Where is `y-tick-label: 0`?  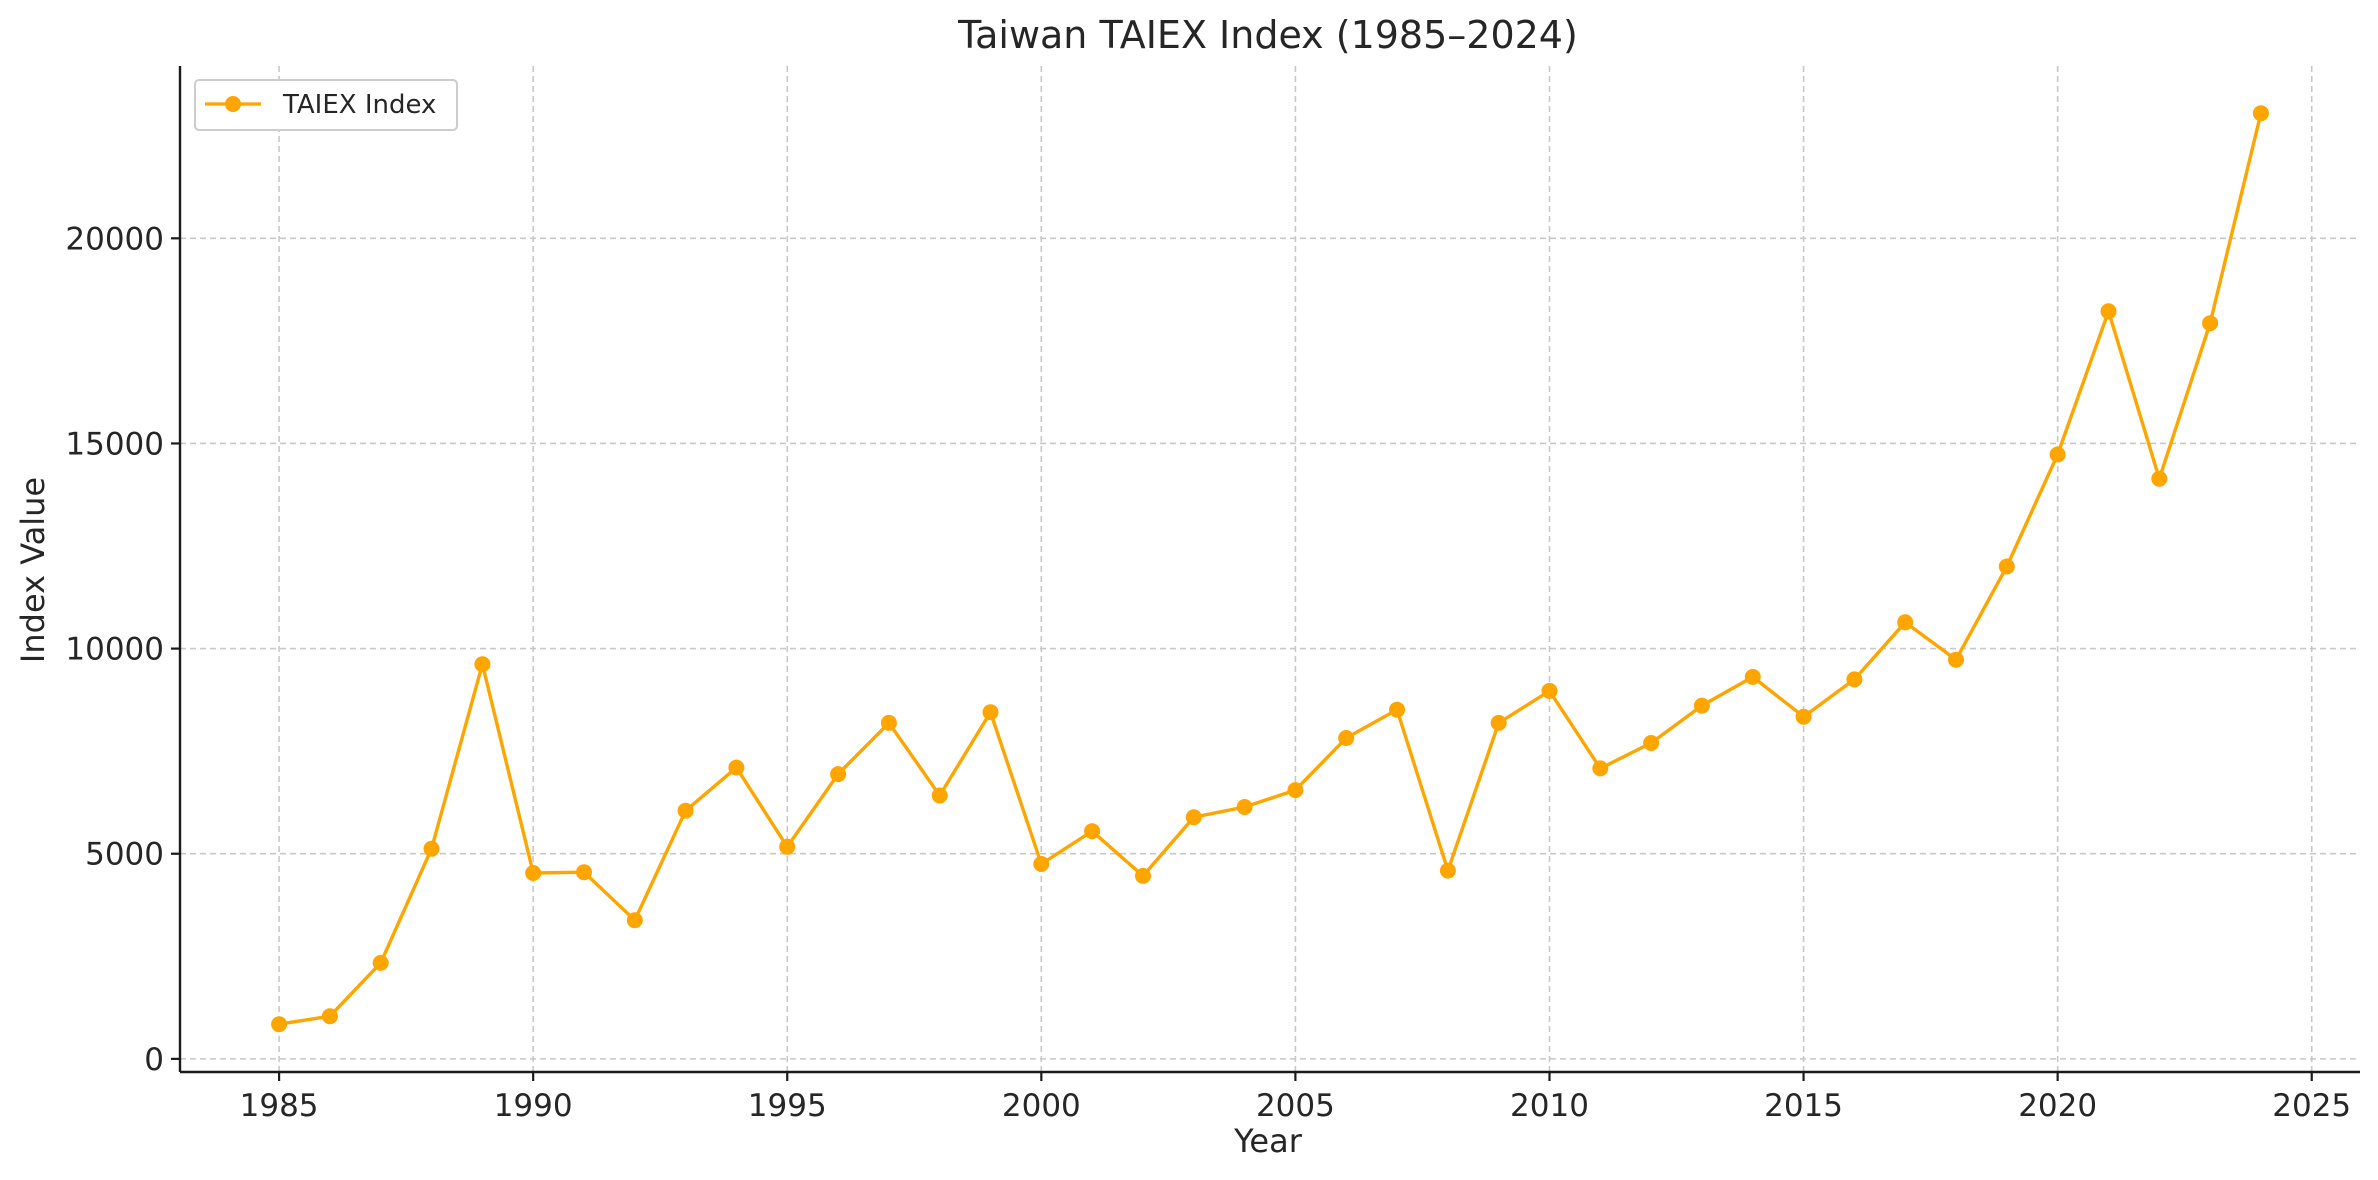
y-tick-label: 0 is located at coordinates (154, 1060).